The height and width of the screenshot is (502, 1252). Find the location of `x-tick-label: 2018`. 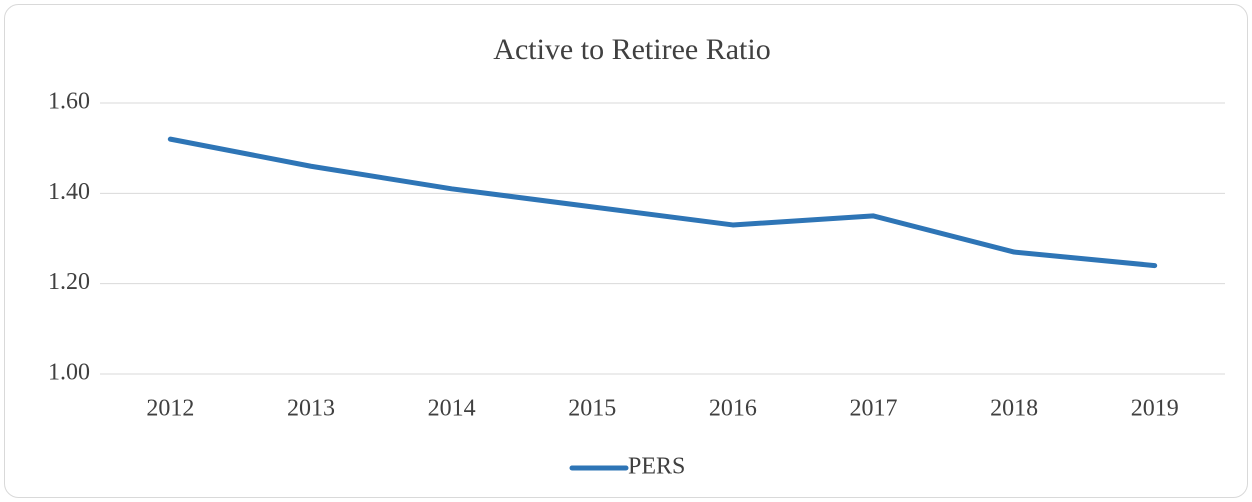

x-tick-label: 2018 is located at coordinates (1014, 409).